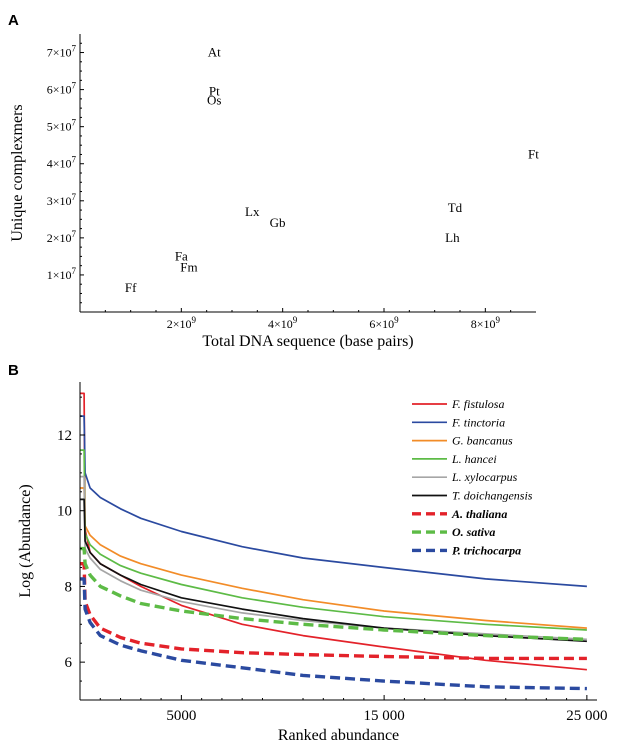 Image resolution: width=619 pixels, height=747 pixels. What do you see at coordinates (383, 716) in the screenshot?
I see `x-tick-label: 15 000` at bounding box center [383, 716].